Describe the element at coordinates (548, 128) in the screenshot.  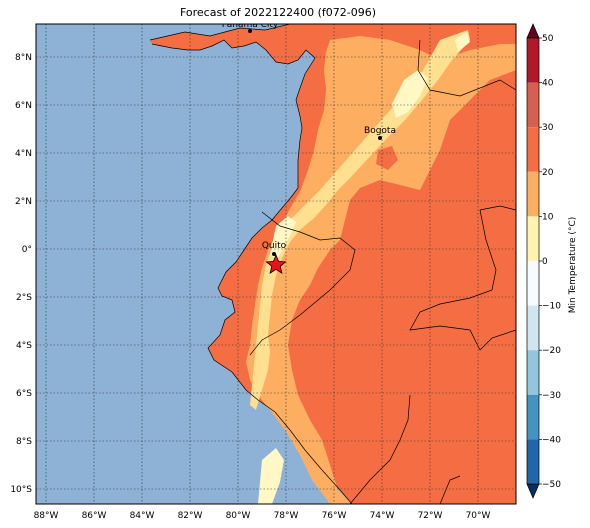
I see `colorbar-tick-label: 30` at that location.